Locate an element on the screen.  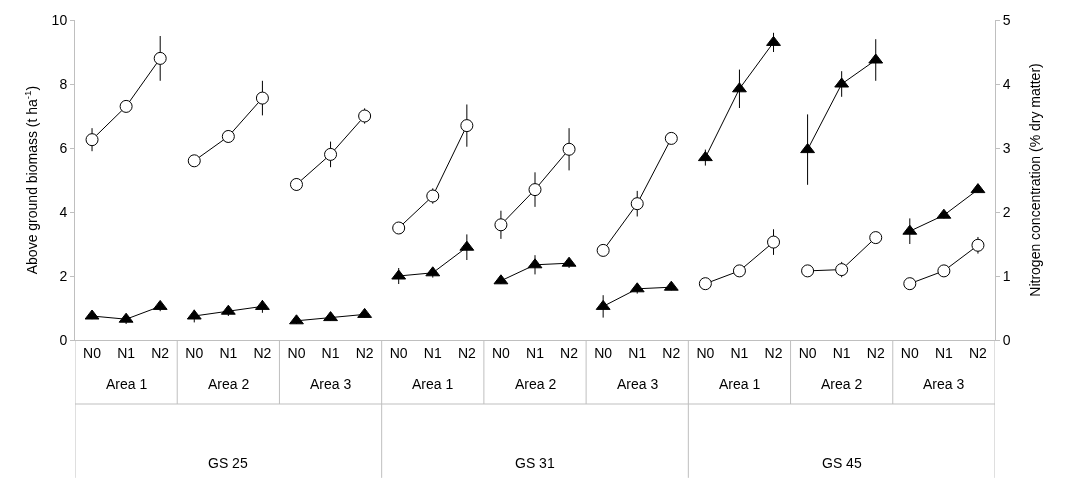
y-tick-label: 2 is located at coordinates (63, 275).